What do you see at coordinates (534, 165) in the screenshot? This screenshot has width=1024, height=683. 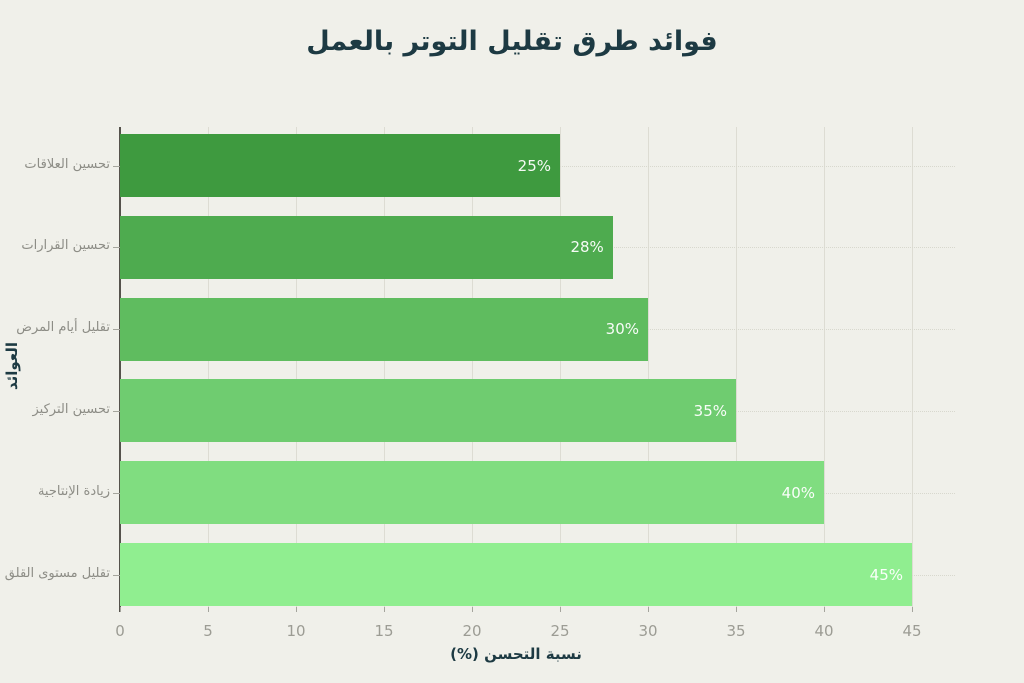 I see `bar-value-label: 25%` at bounding box center [534, 165].